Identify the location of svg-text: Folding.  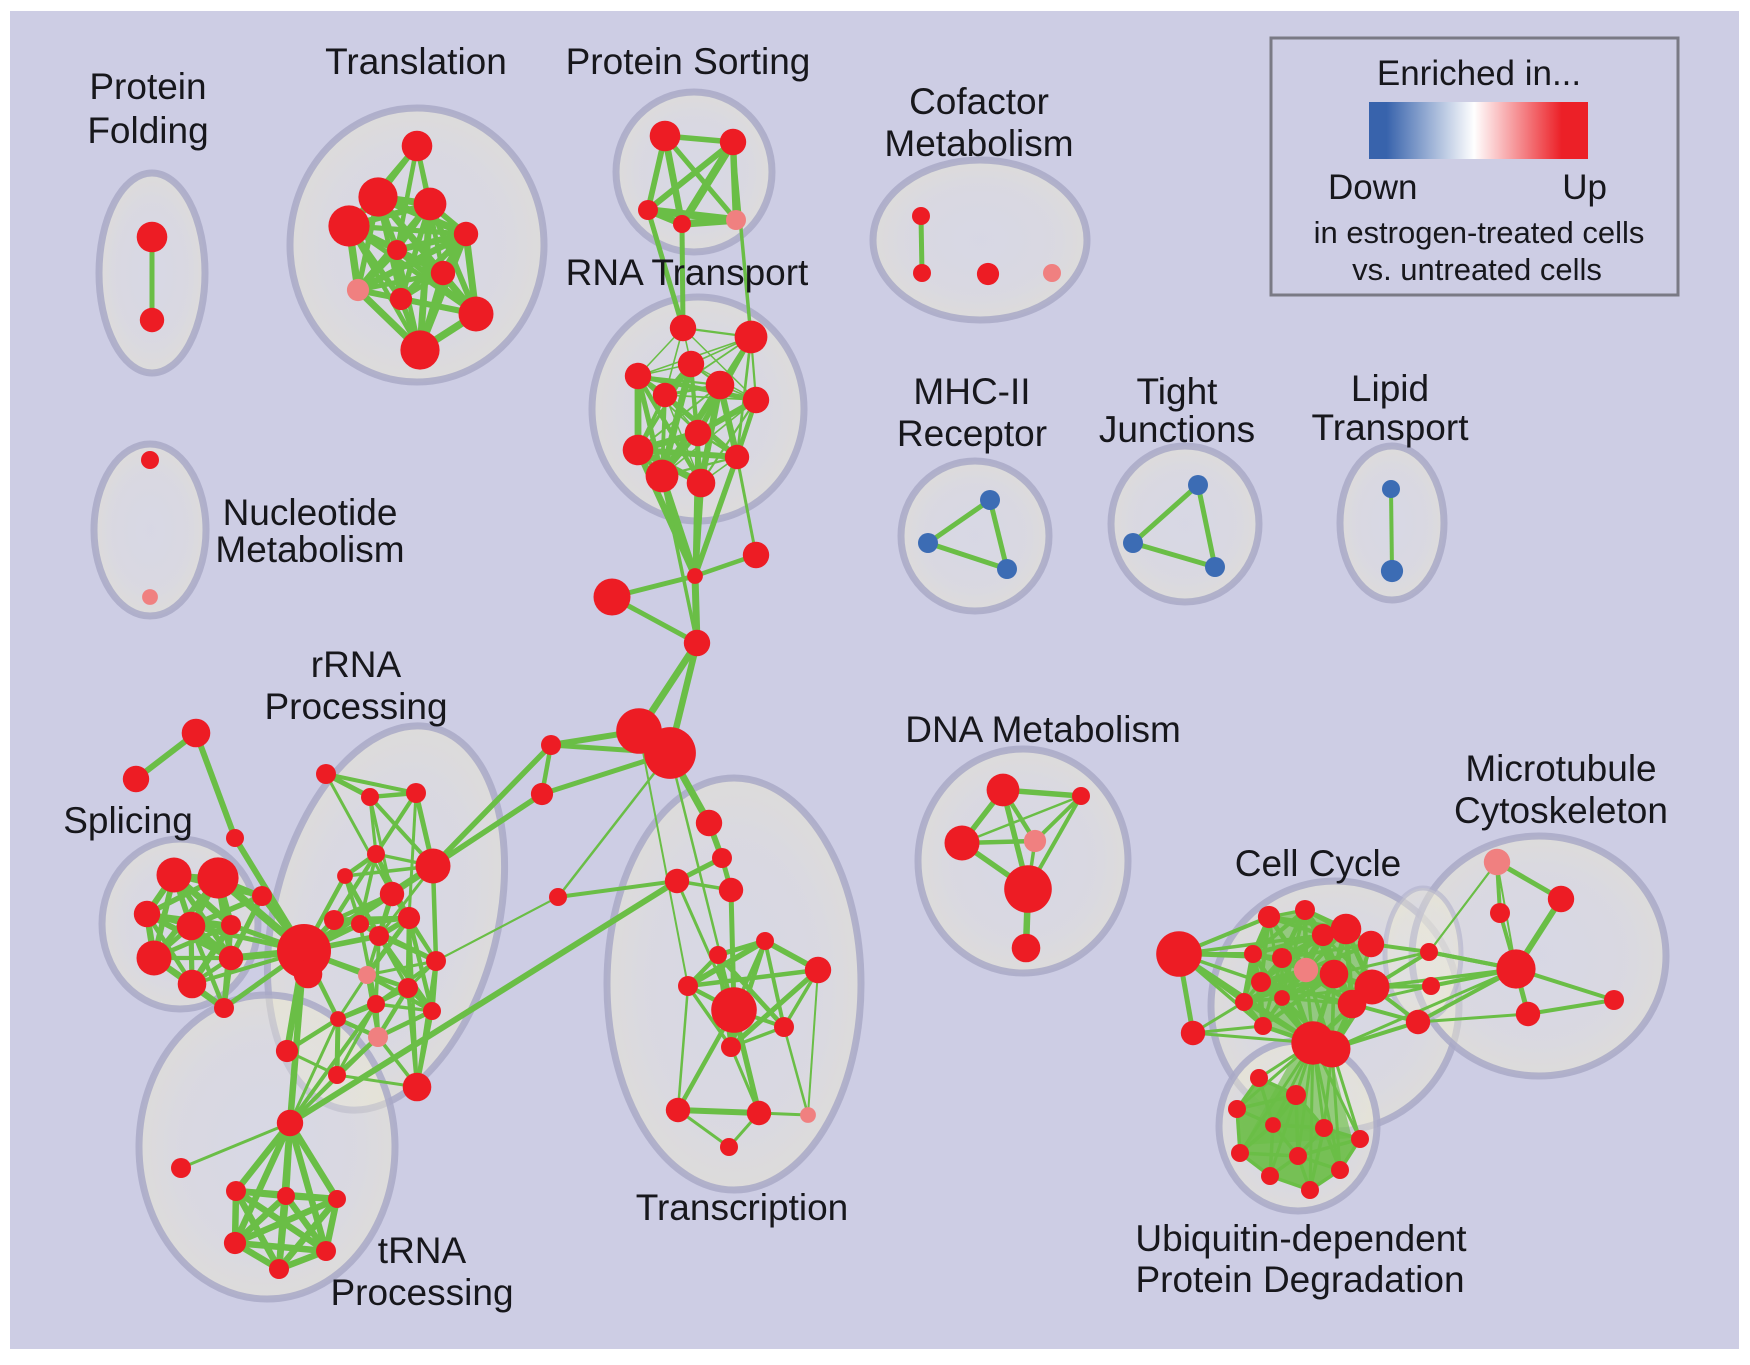
(147, 130).